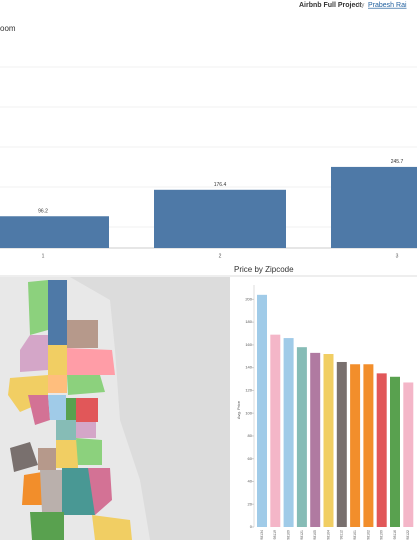  Describe the element at coordinates (220, 185) in the screenshot. I see `value-label: 176.4` at that location.